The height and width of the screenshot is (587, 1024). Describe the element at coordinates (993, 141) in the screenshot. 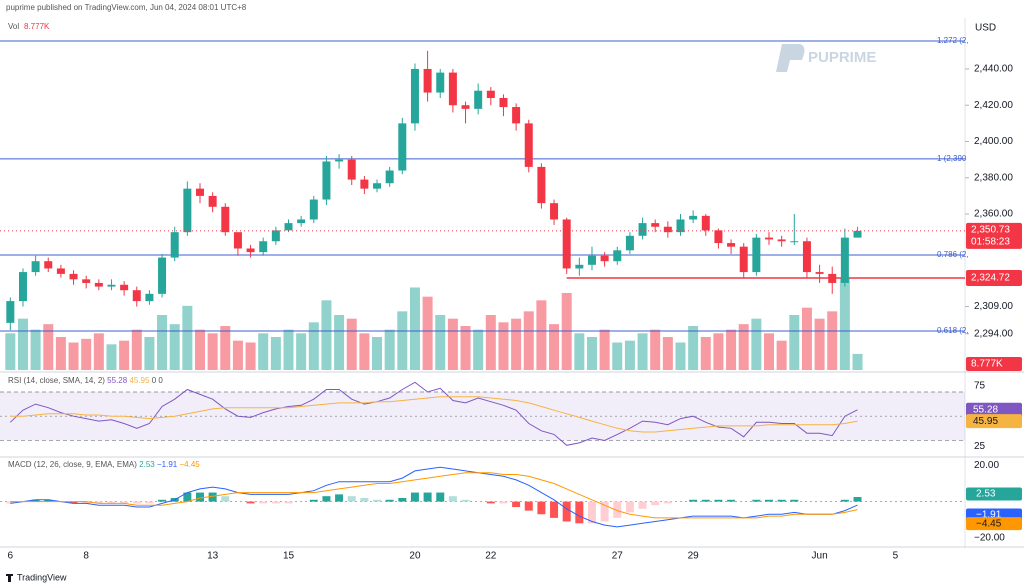

I see `y-tick-label: 2,400.00` at that location.